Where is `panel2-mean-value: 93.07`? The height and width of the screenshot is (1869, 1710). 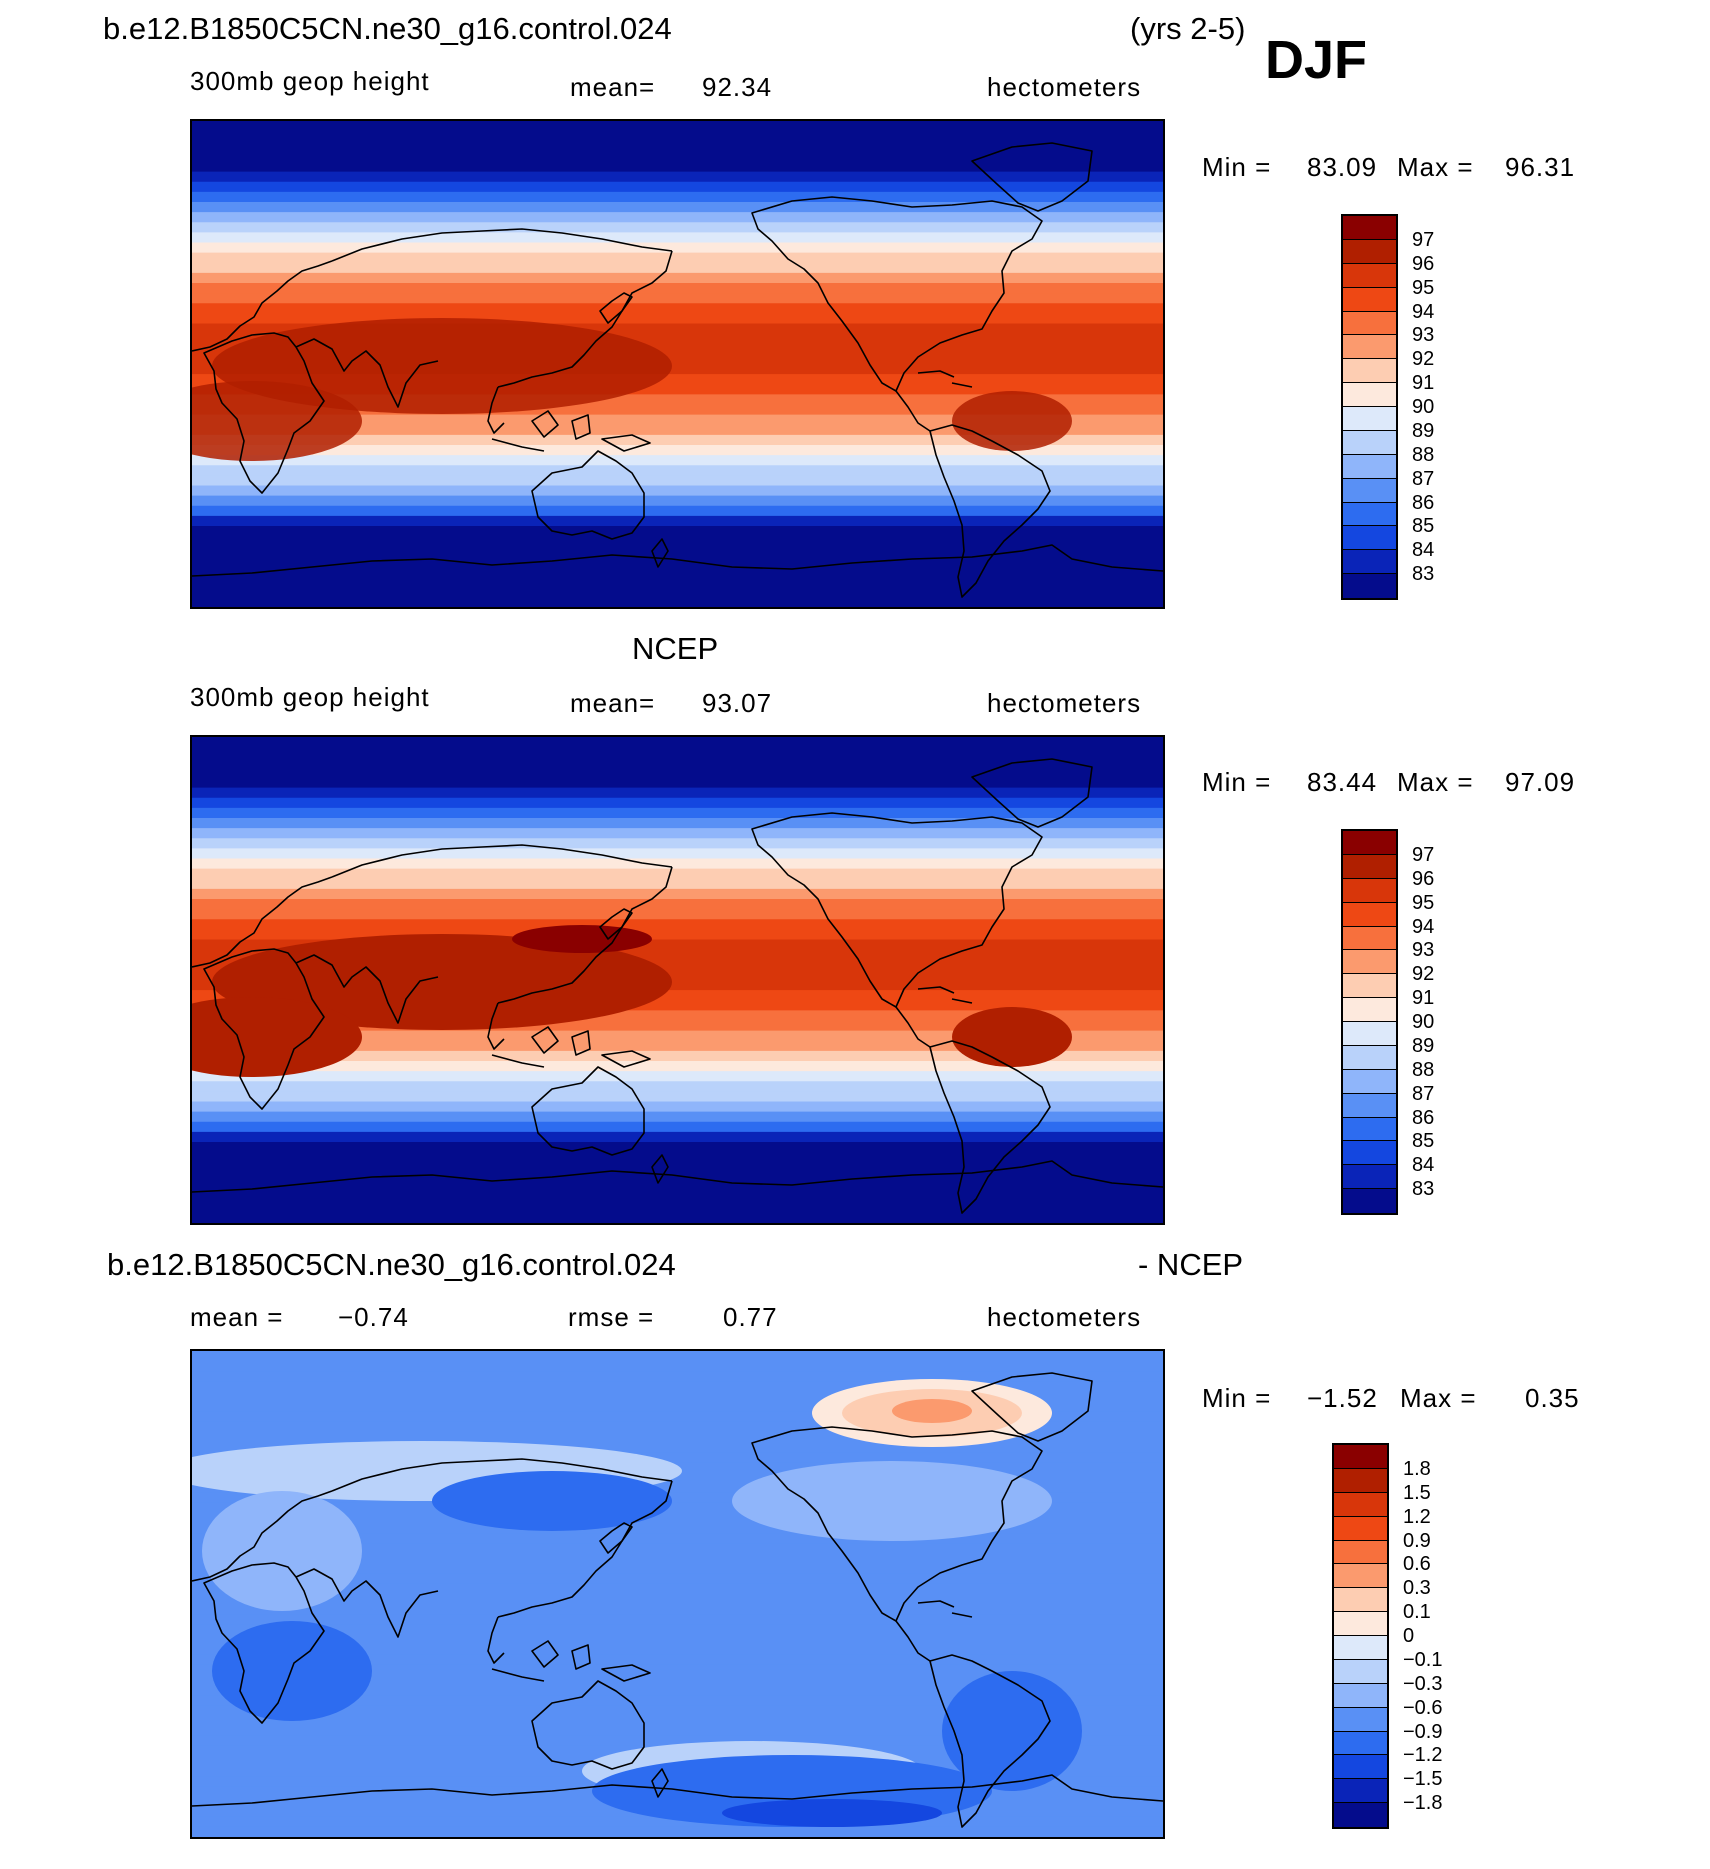 panel2-mean-value: 93.07 is located at coordinates (737, 703).